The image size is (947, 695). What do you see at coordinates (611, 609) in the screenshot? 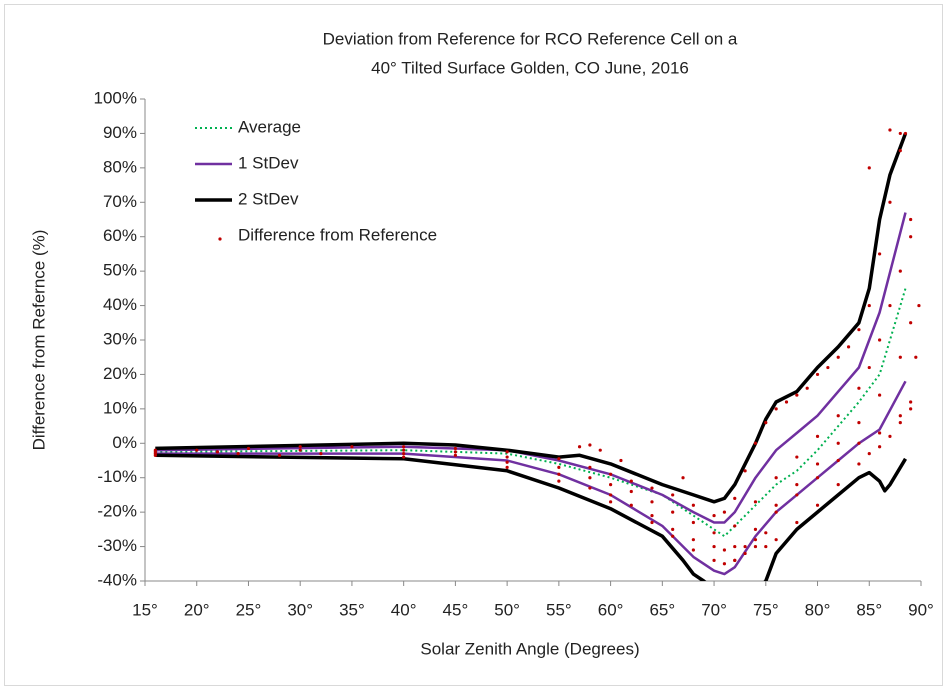
I see `x-tick-label: 60°` at bounding box center [611, 609].